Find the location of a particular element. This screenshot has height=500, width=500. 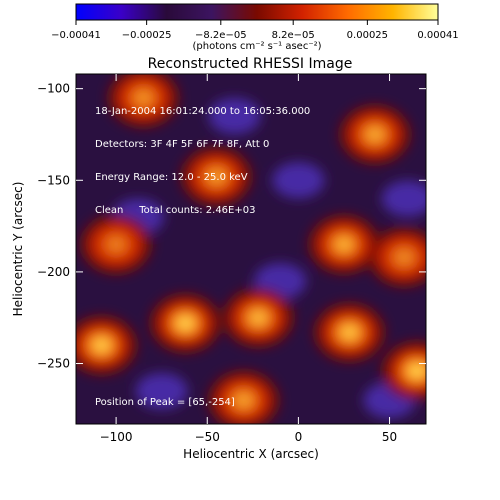

timestamp: 28-Apr-2022 07:17 is located at coordinates (437, 491).